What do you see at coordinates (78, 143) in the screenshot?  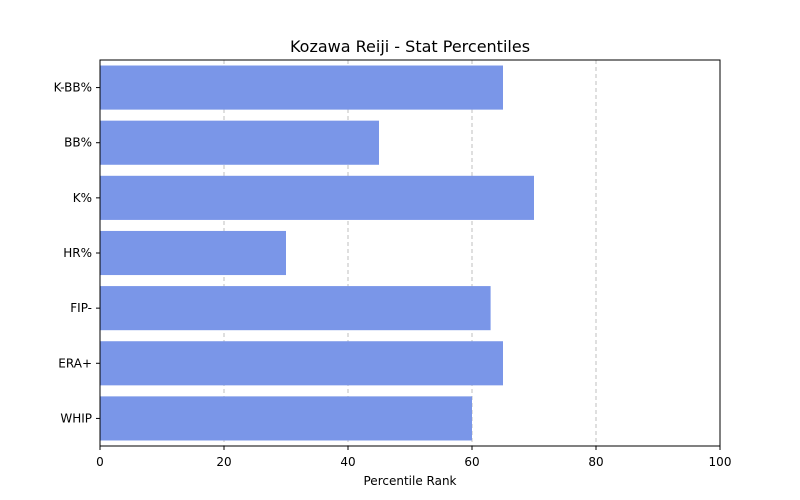 I see `y-tick-label: BB%` at bounding box center [78, 143].